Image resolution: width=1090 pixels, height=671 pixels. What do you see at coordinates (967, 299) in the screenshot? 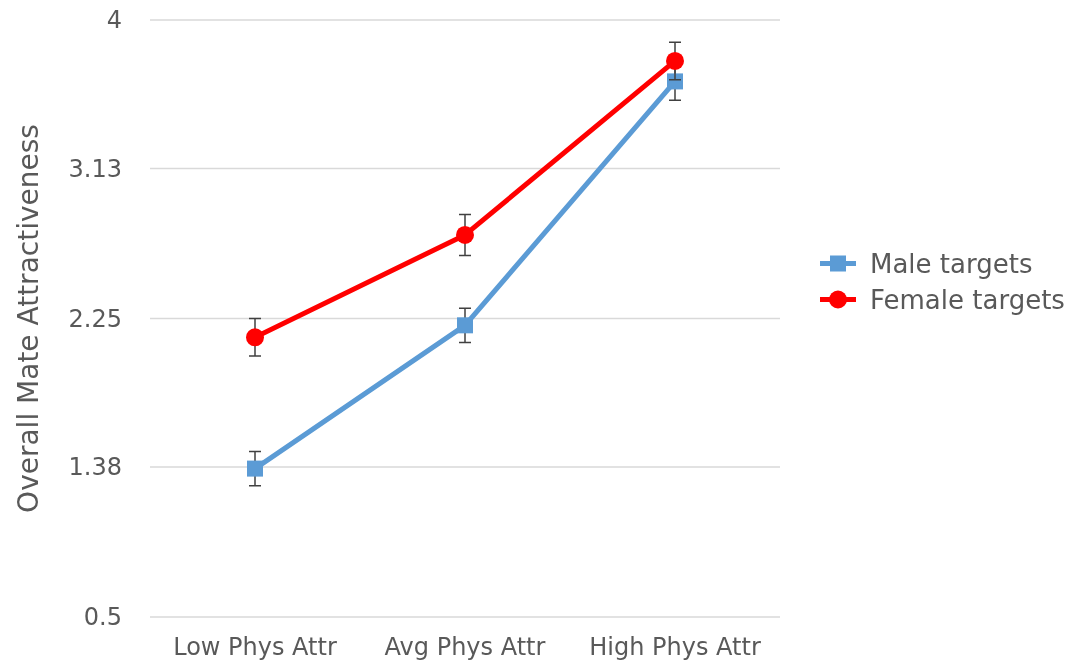
I see `legend-label: Female targets` at bounding box center [967, 299].